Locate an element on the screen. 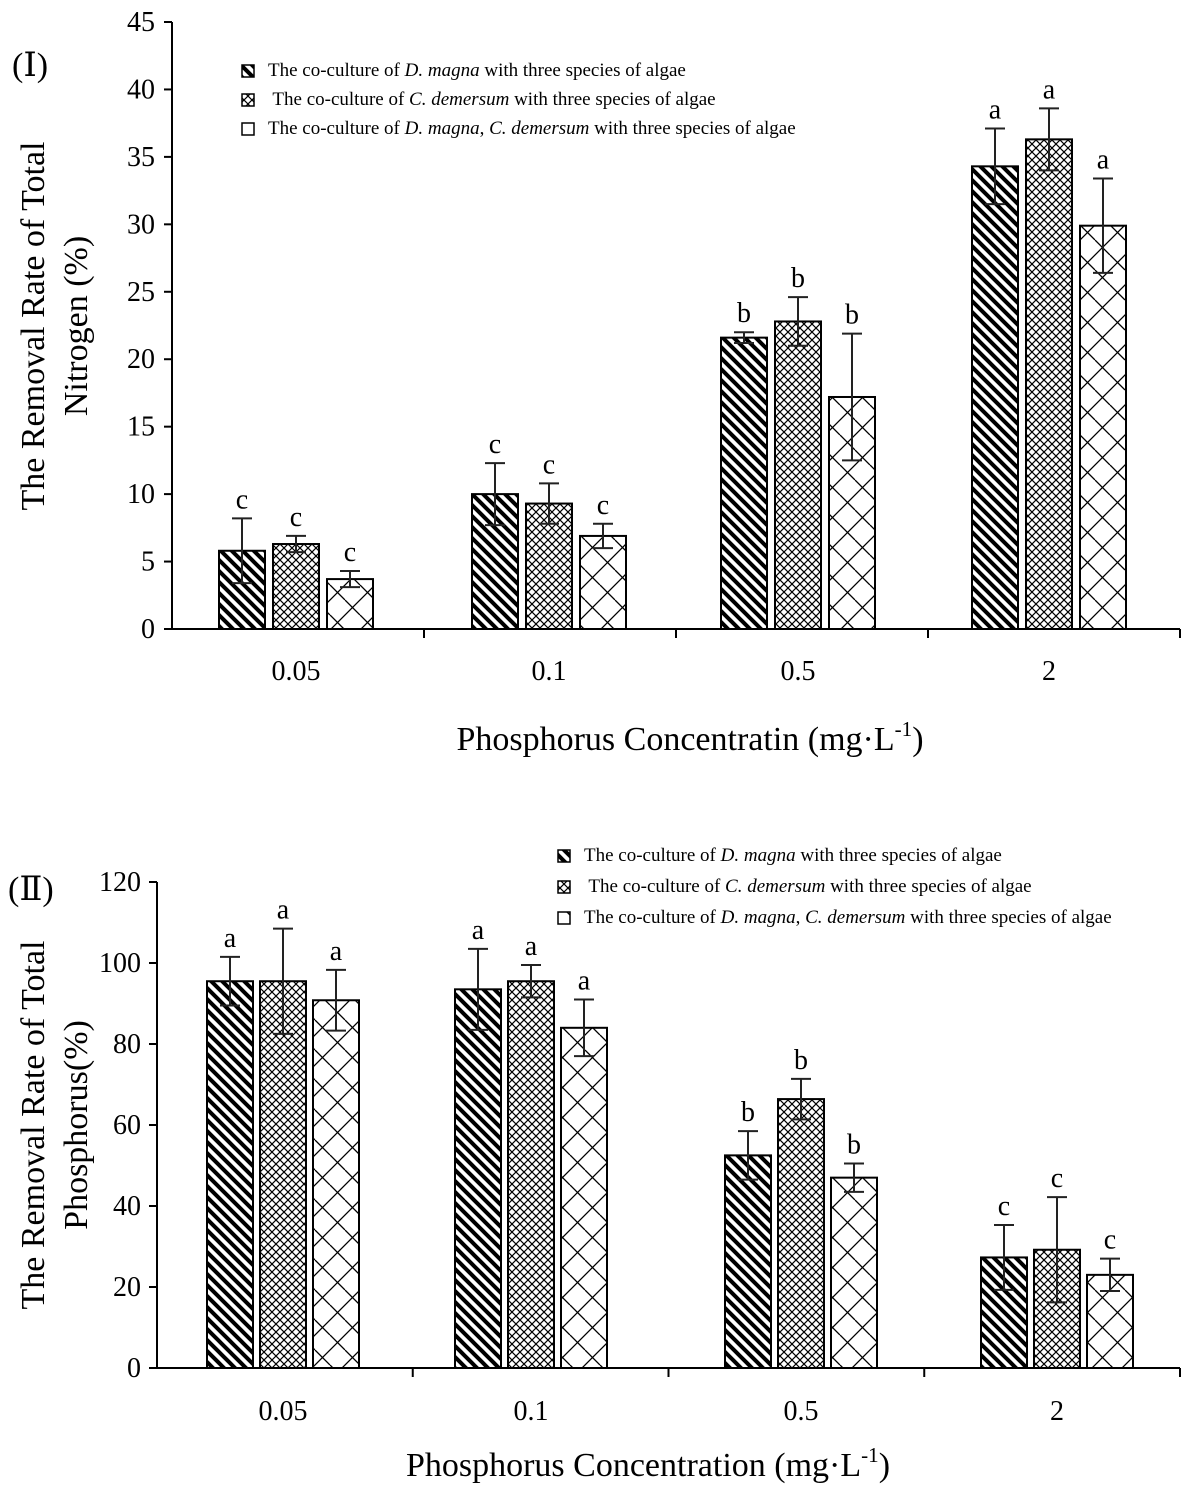  y-tick-label: 5 is located at coordinates (148, 562).